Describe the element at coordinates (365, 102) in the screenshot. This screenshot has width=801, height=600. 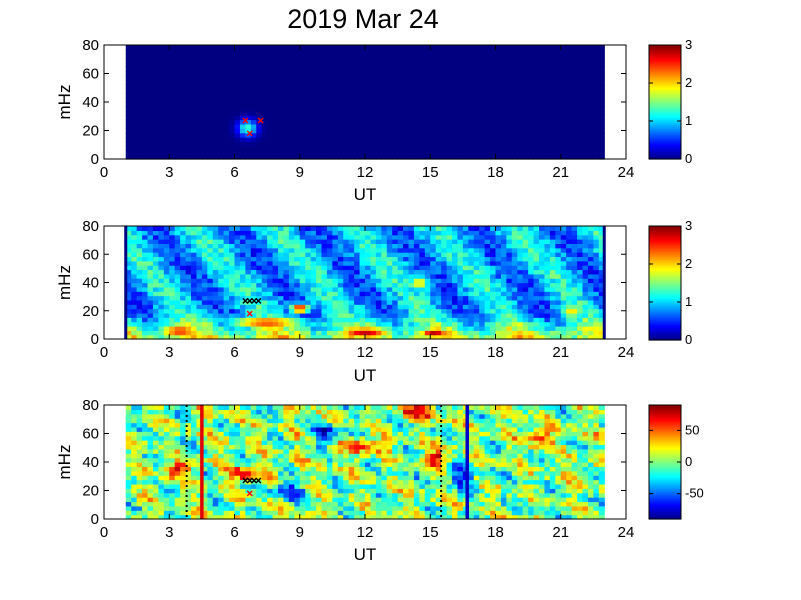
I see `heatmap-top` at that location.